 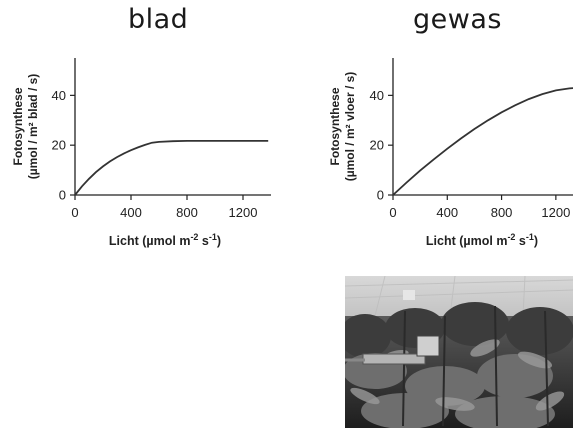 What do you see at coordinates (457, 19) in the screenshot?
I see `right-panel-title: gewas` at bounding box center [457, 19].